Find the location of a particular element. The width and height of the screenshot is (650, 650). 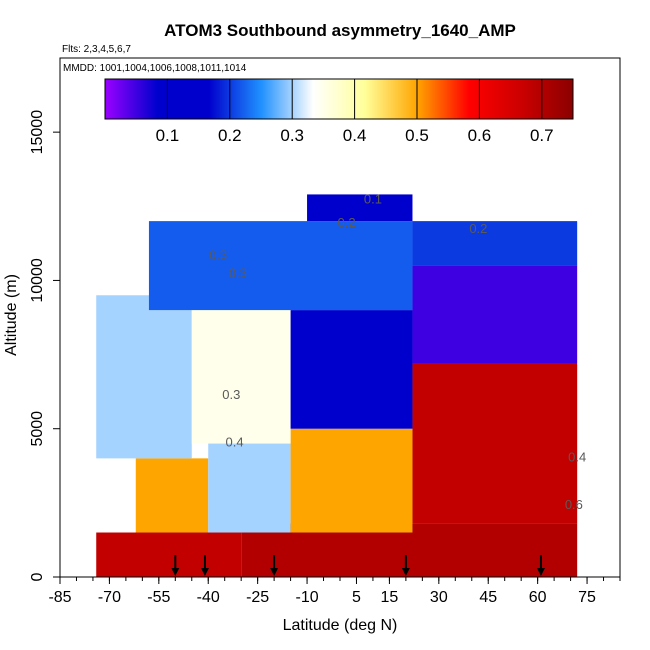

contour-label-7: 0.6 is located at coordinates (574, 504).